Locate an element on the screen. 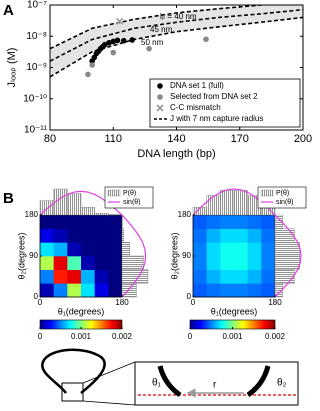 This screenshot has width=320, height=411. x-tick-label: 170 is located at coordinates (240, 139).